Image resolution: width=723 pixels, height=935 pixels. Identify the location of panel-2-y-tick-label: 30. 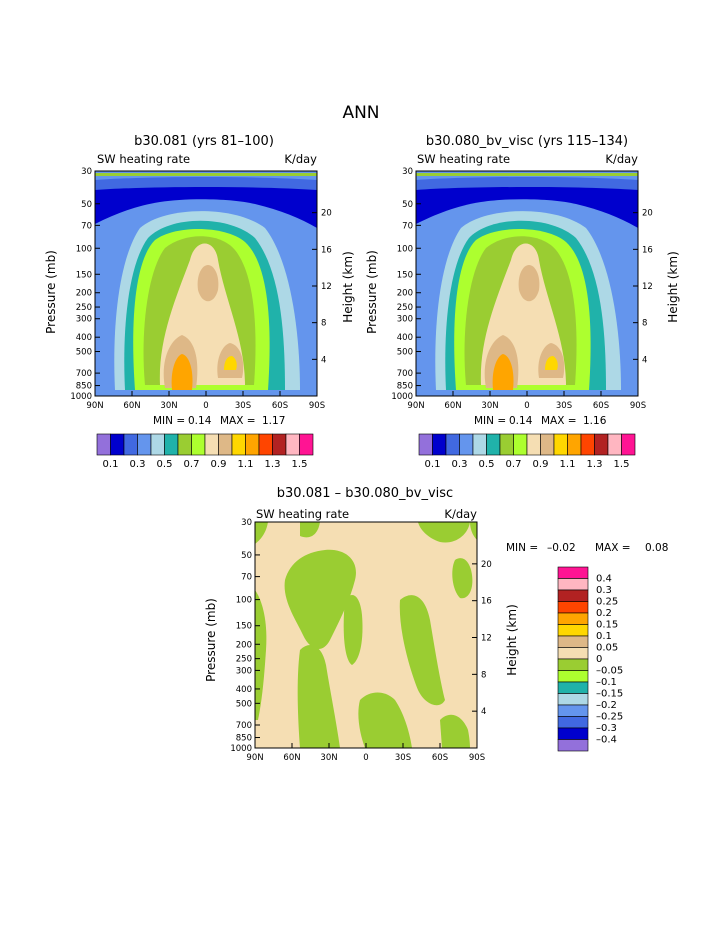
(407, 172).